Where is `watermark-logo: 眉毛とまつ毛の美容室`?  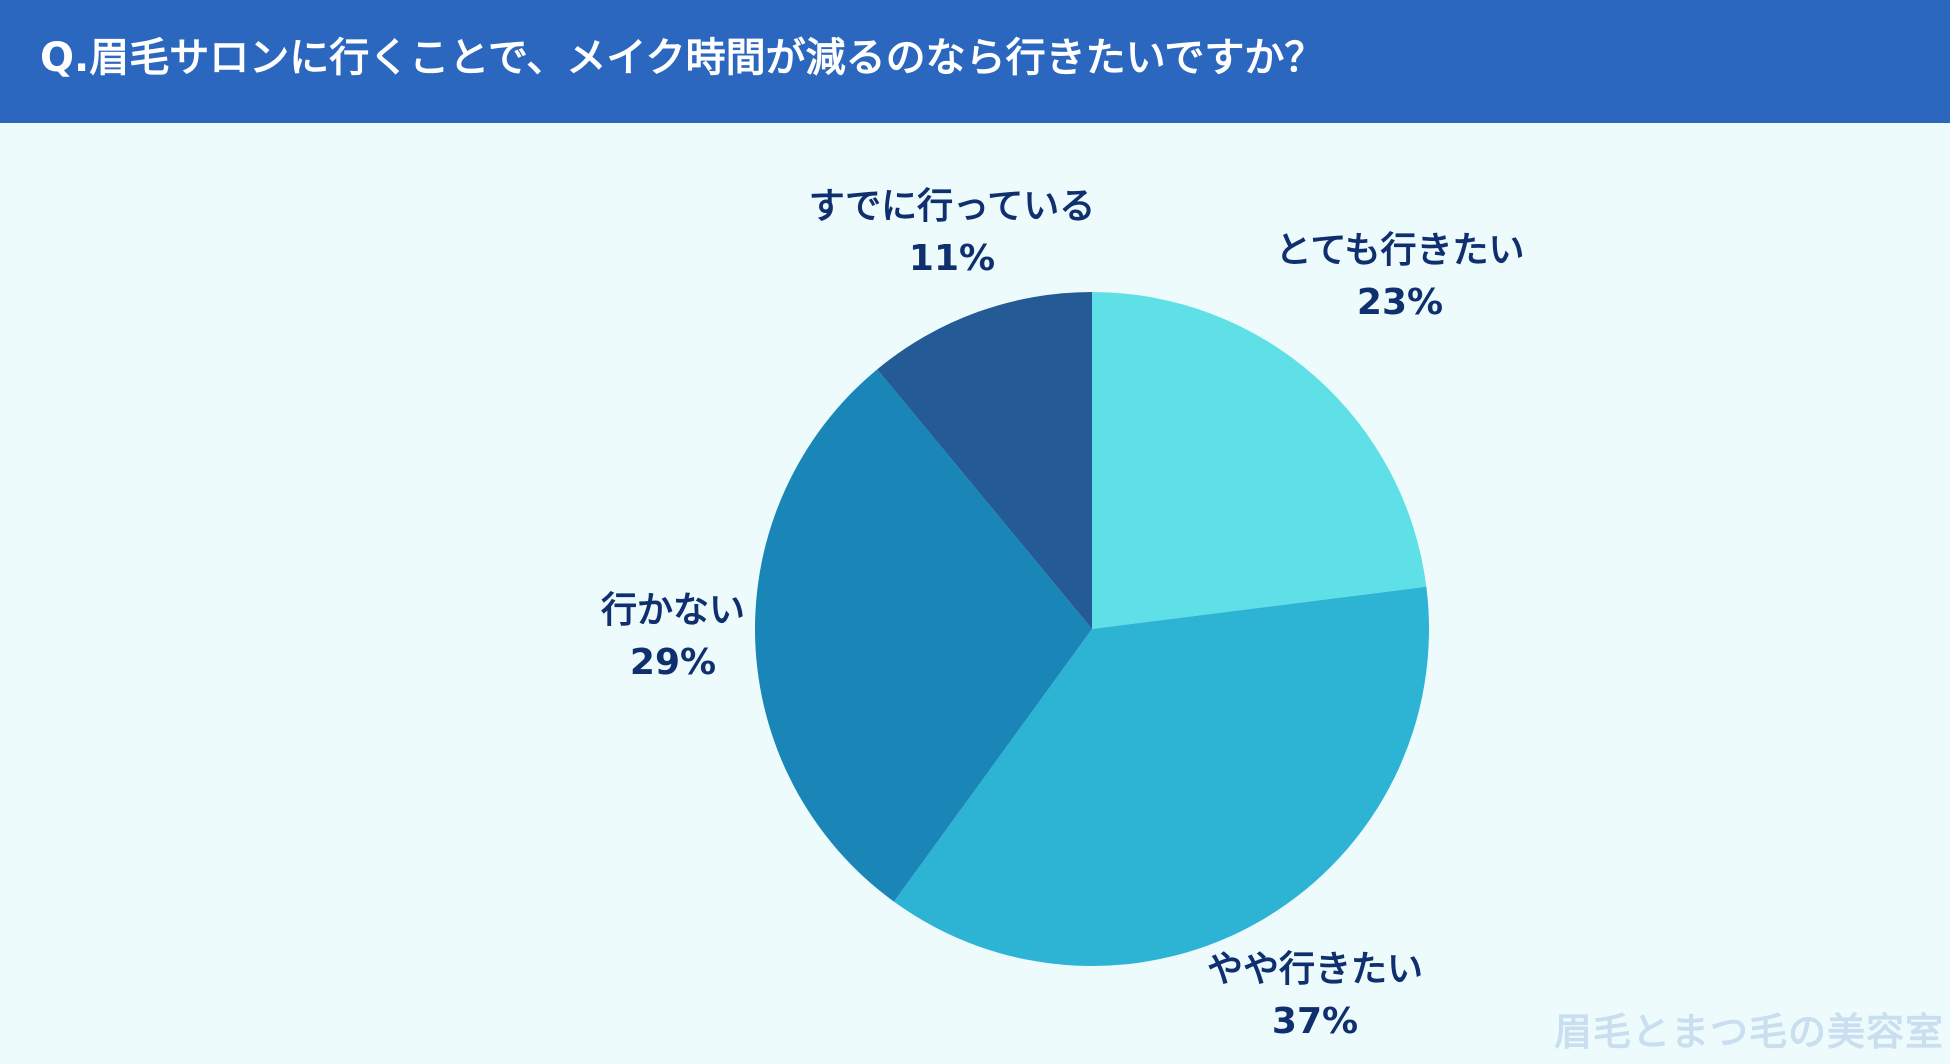
watermark-logo: 眉毛とまつ毛の美容室 is located at coordinates (1748, 1031).